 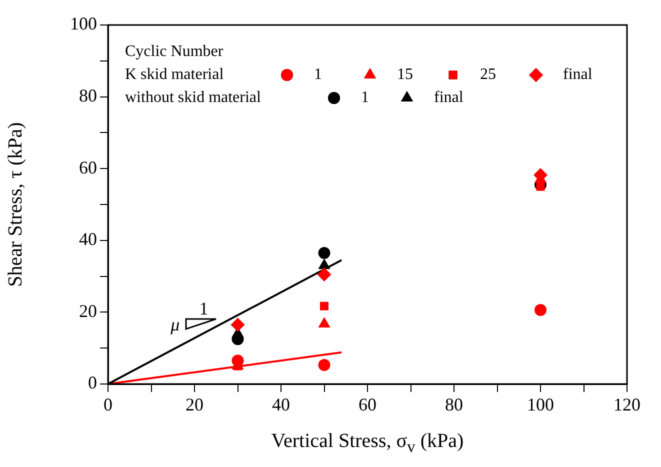 What do you see at coordinates (175, 324) in the screenshot?
I see `annotation: μ` at bounding box center [175, 324].